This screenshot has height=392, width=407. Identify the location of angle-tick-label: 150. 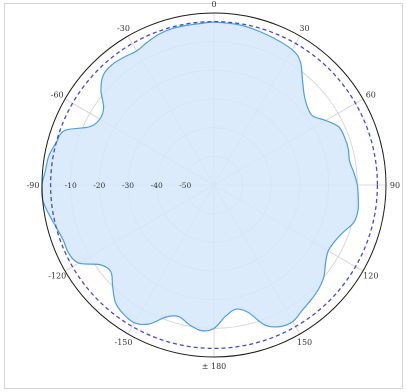
(304, 342).